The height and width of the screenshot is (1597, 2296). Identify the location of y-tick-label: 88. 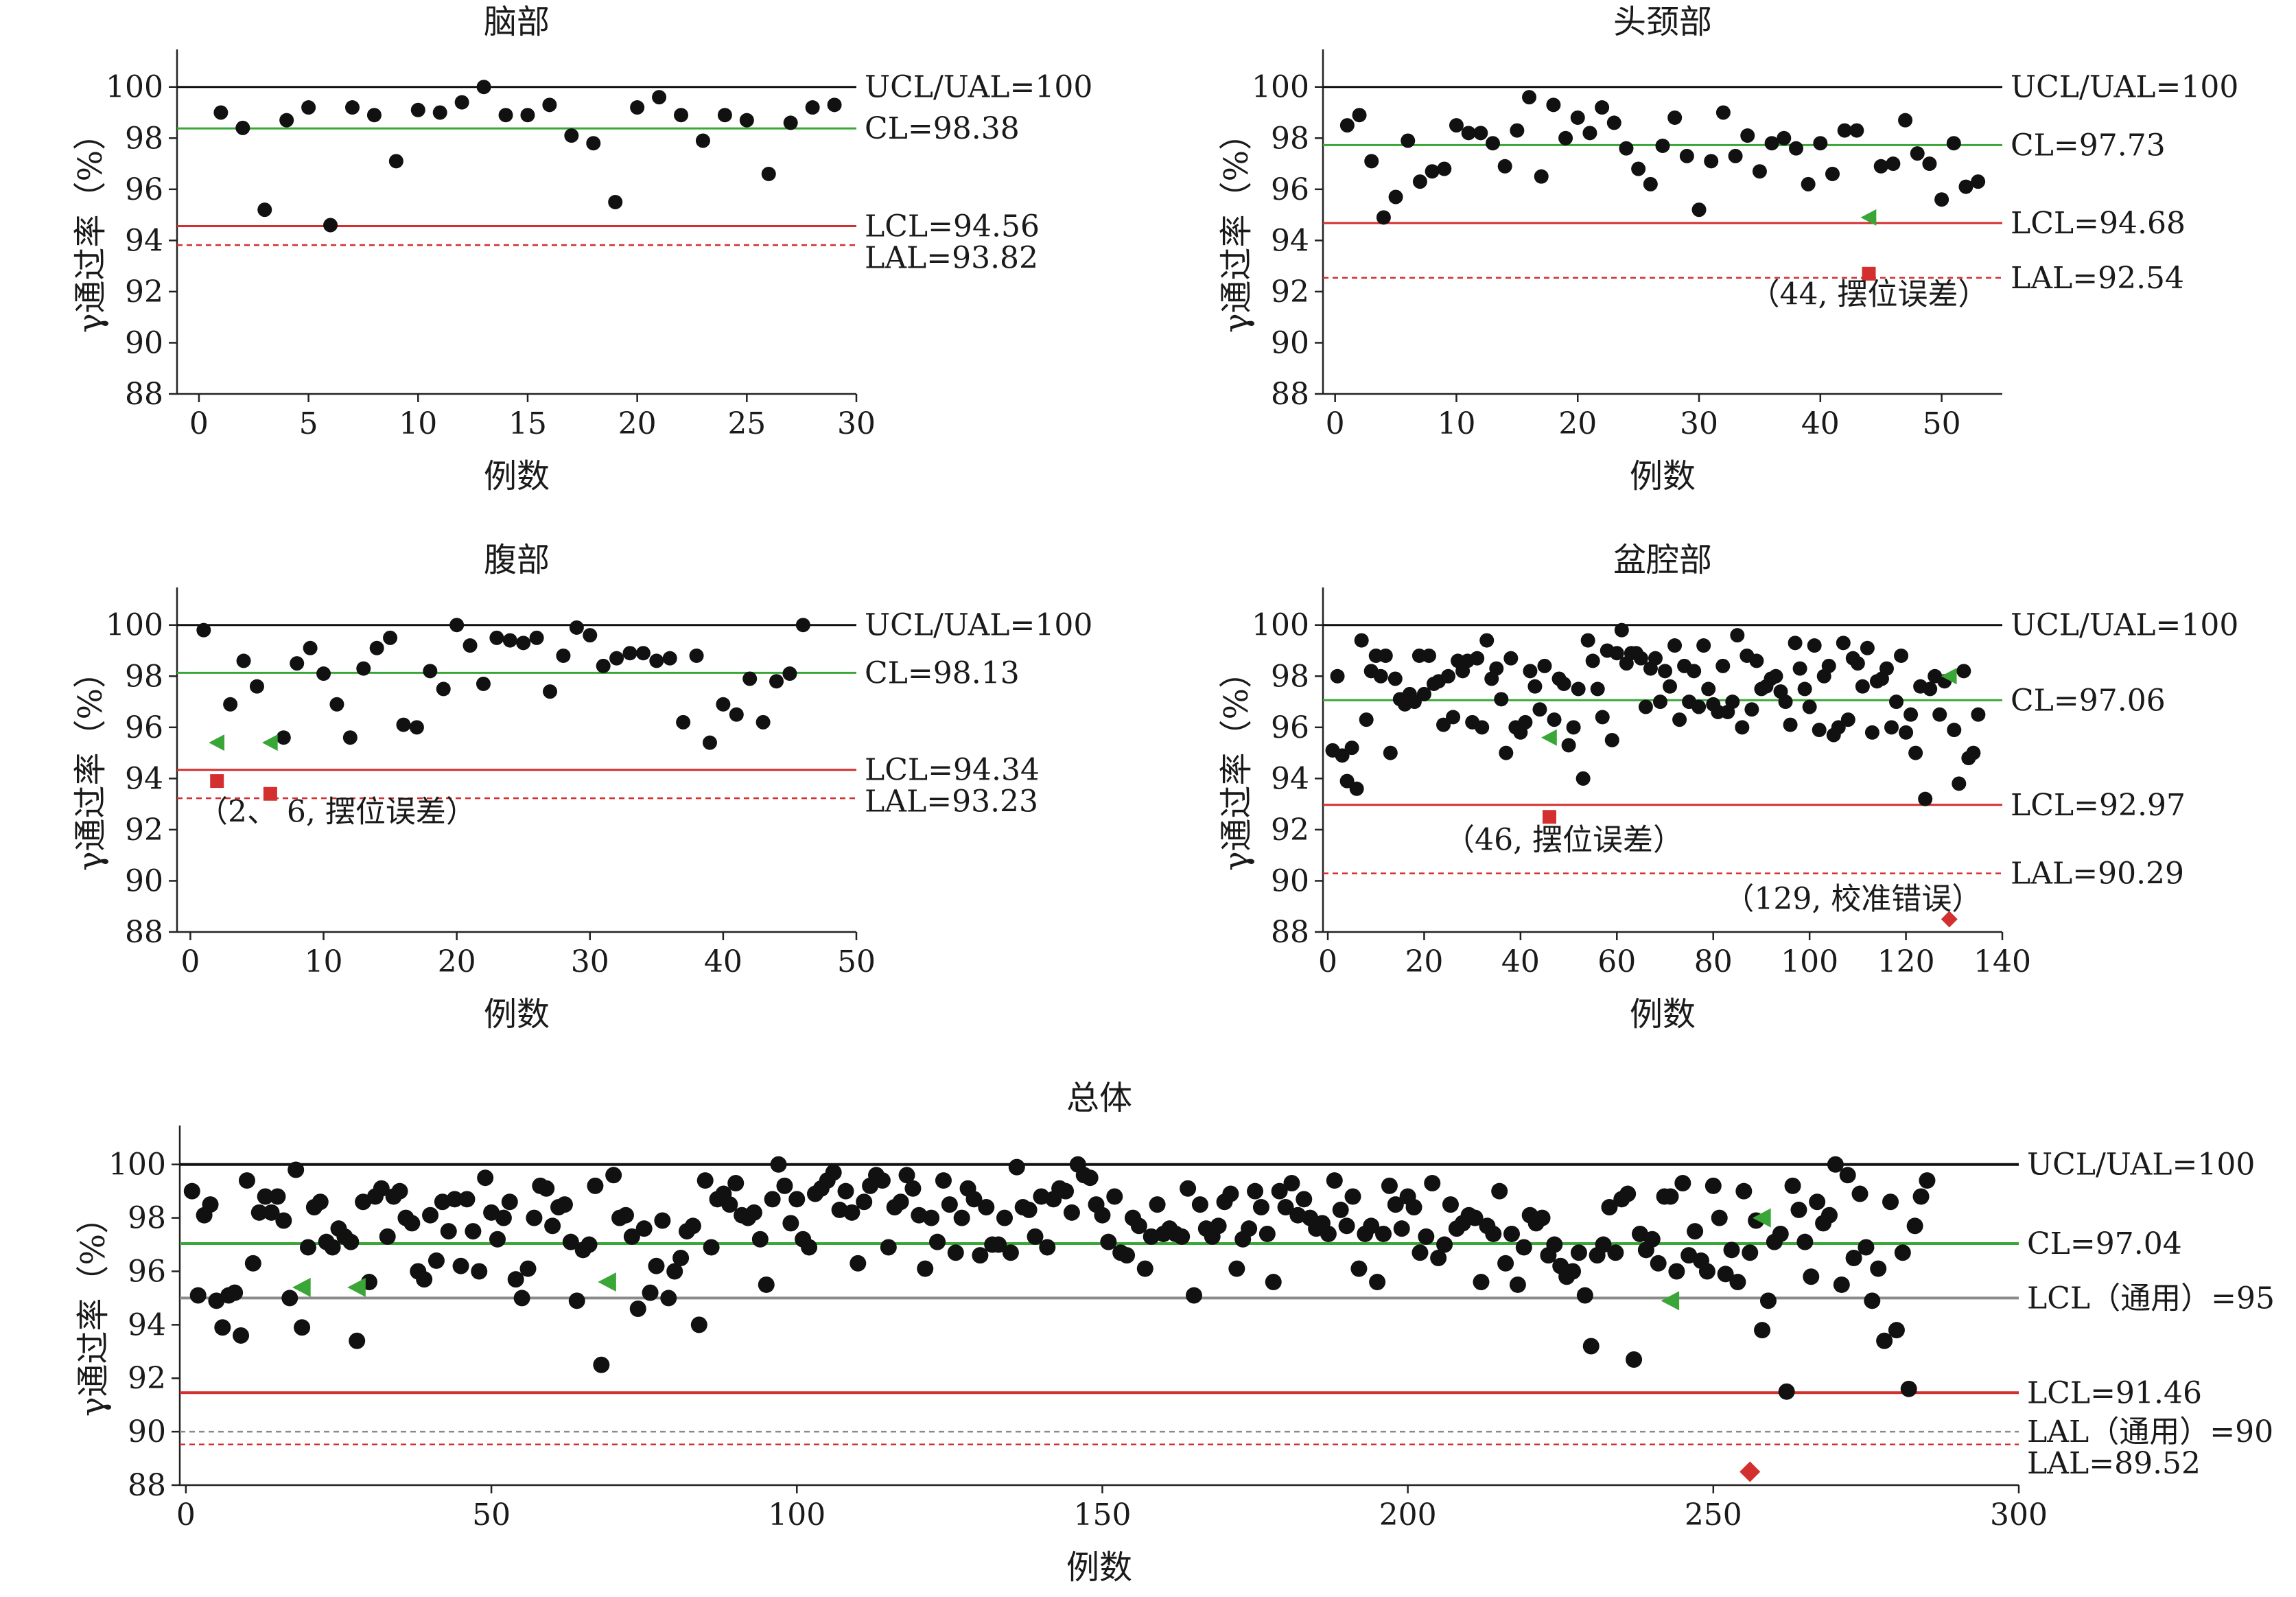
(144, 932).